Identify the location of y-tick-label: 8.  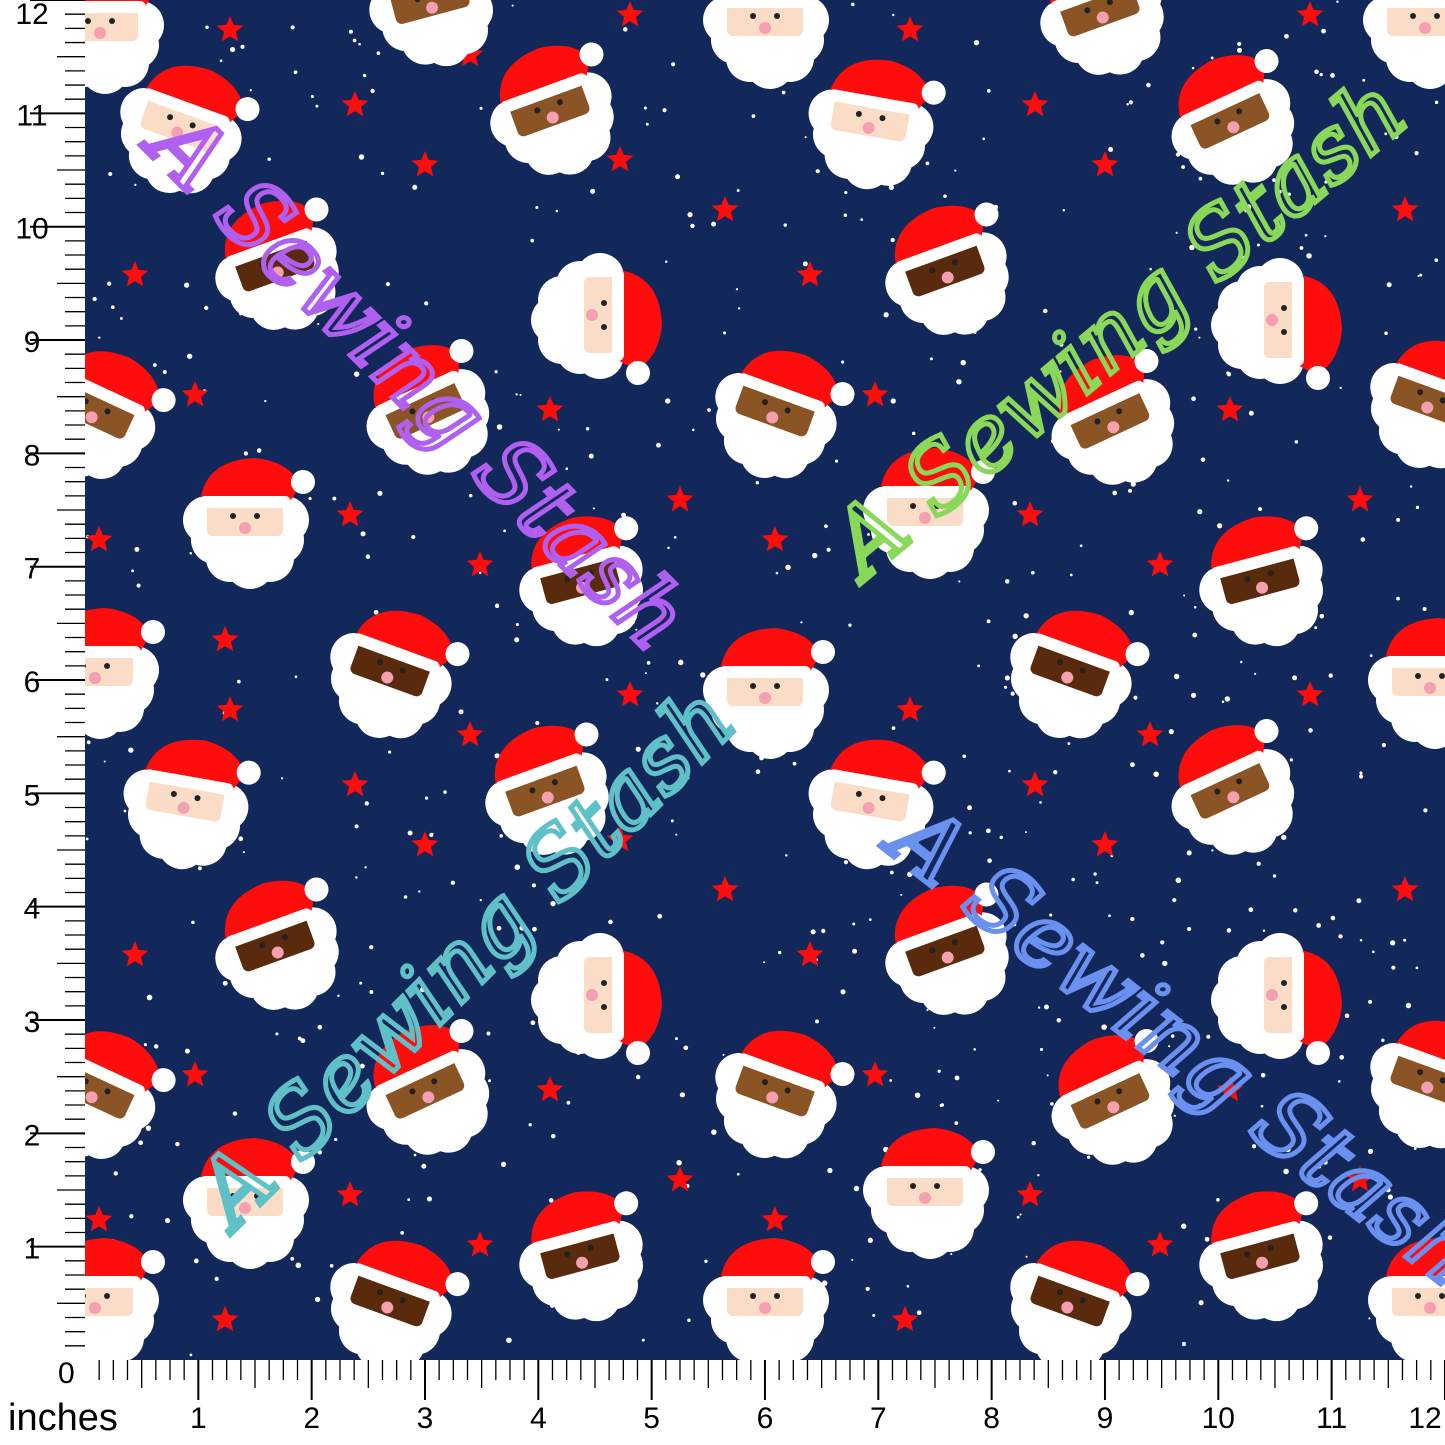
(32, 455).